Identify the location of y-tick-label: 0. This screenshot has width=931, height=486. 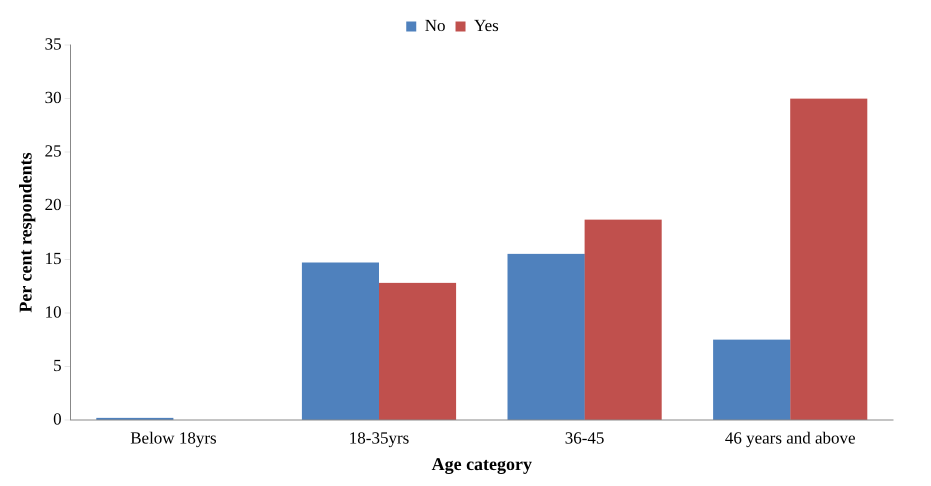
(57, 418).